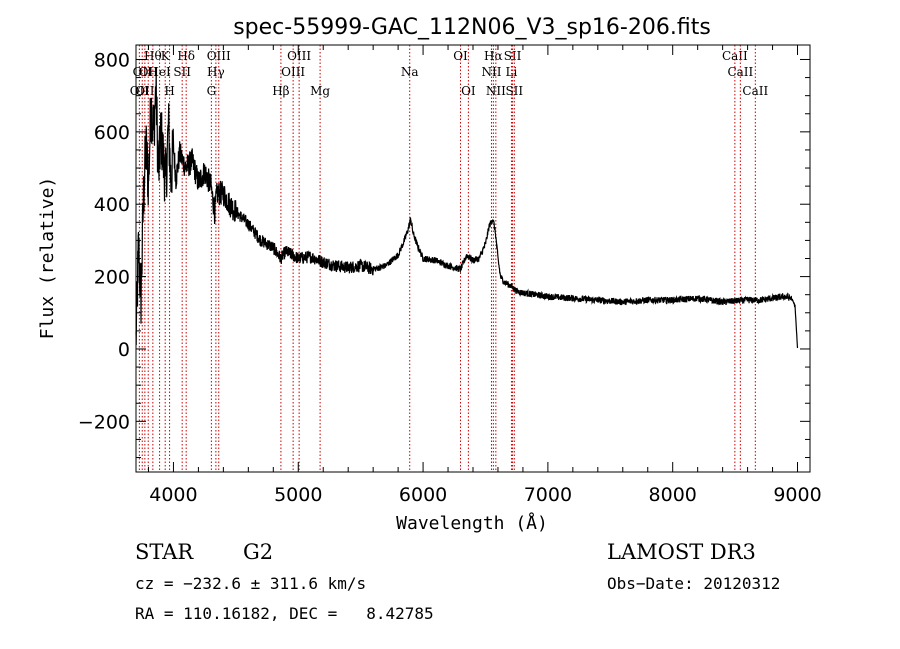 Image resolution: width=900 pixels, height=649 pixels. What do you see at coordinates (112, 60) in the screenshot?
I see `y-tick-label: 800` at bounding box center [112, 60].